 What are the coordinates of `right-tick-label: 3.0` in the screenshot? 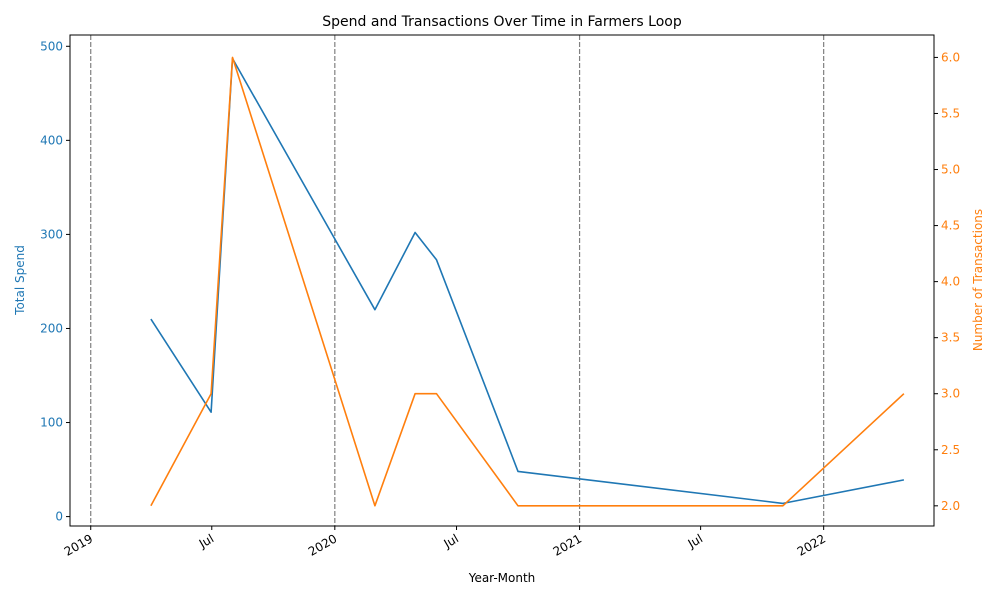 It's located at (950, 394).